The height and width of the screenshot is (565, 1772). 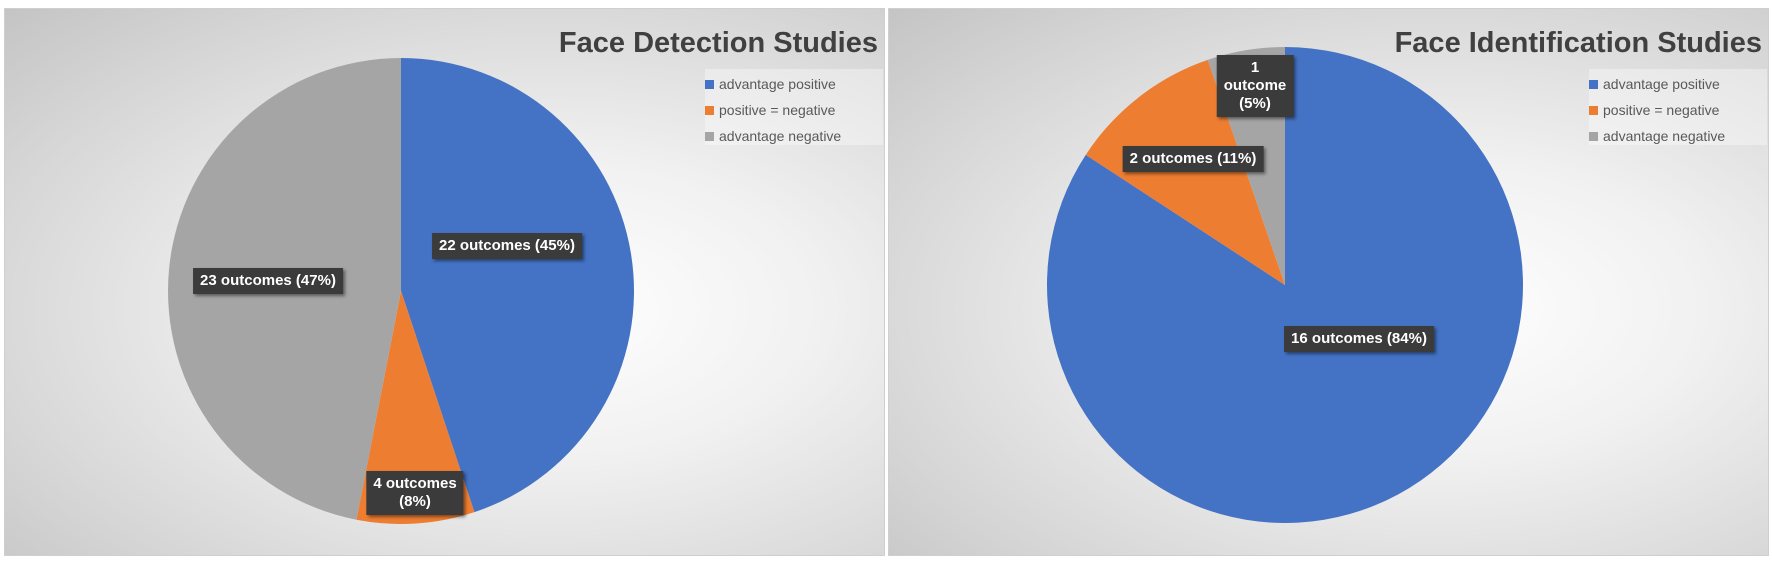 What do you see at coordinates (1359, 339) in the screenshot?
I see `data-label-advantage-positive: 16 outcomes (84%)` at bounding box center [1359, 339].